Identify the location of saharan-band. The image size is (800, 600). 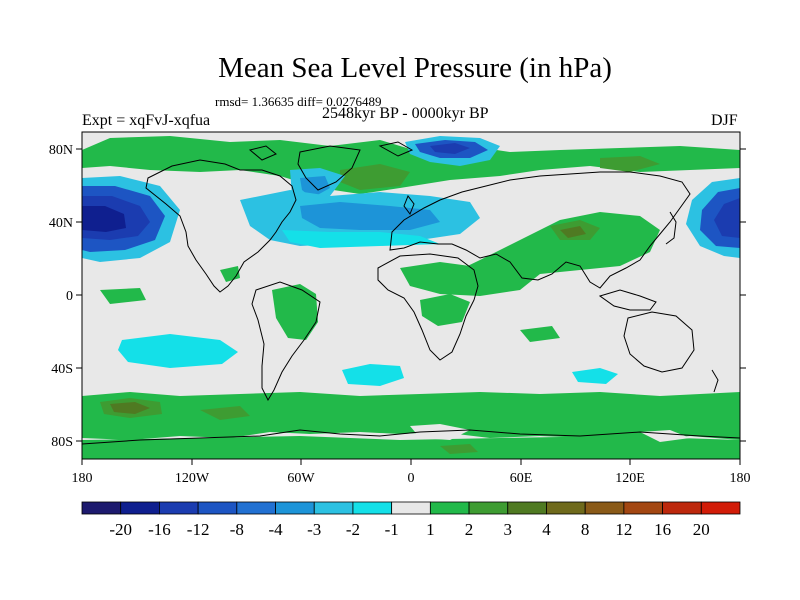
(470, 279).